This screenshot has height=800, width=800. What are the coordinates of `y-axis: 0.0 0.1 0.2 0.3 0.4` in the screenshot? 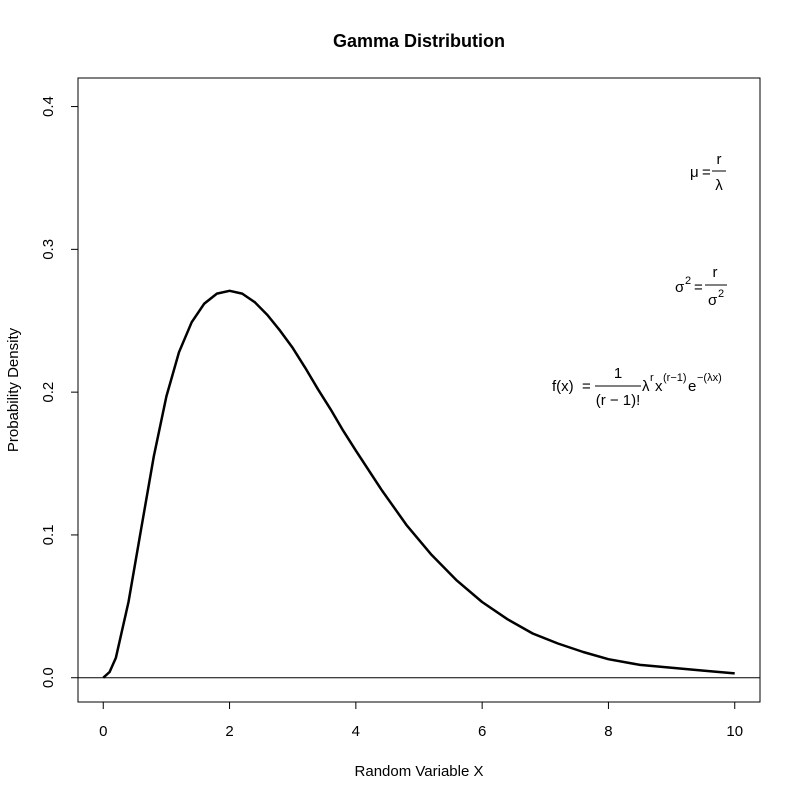 It's located at (59, 392).